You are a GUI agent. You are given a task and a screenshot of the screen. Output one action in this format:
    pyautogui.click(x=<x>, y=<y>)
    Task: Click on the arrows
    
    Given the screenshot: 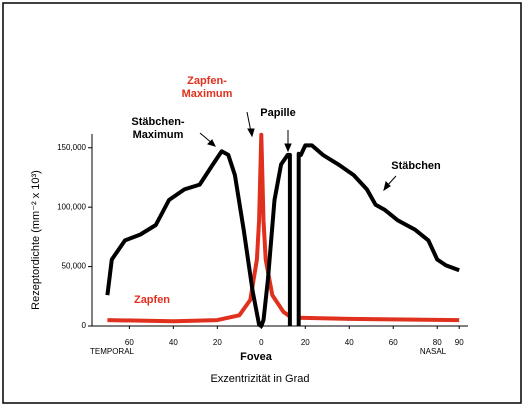 What is the action you would take?
    pyautogui.click(x=298, y=151)
    